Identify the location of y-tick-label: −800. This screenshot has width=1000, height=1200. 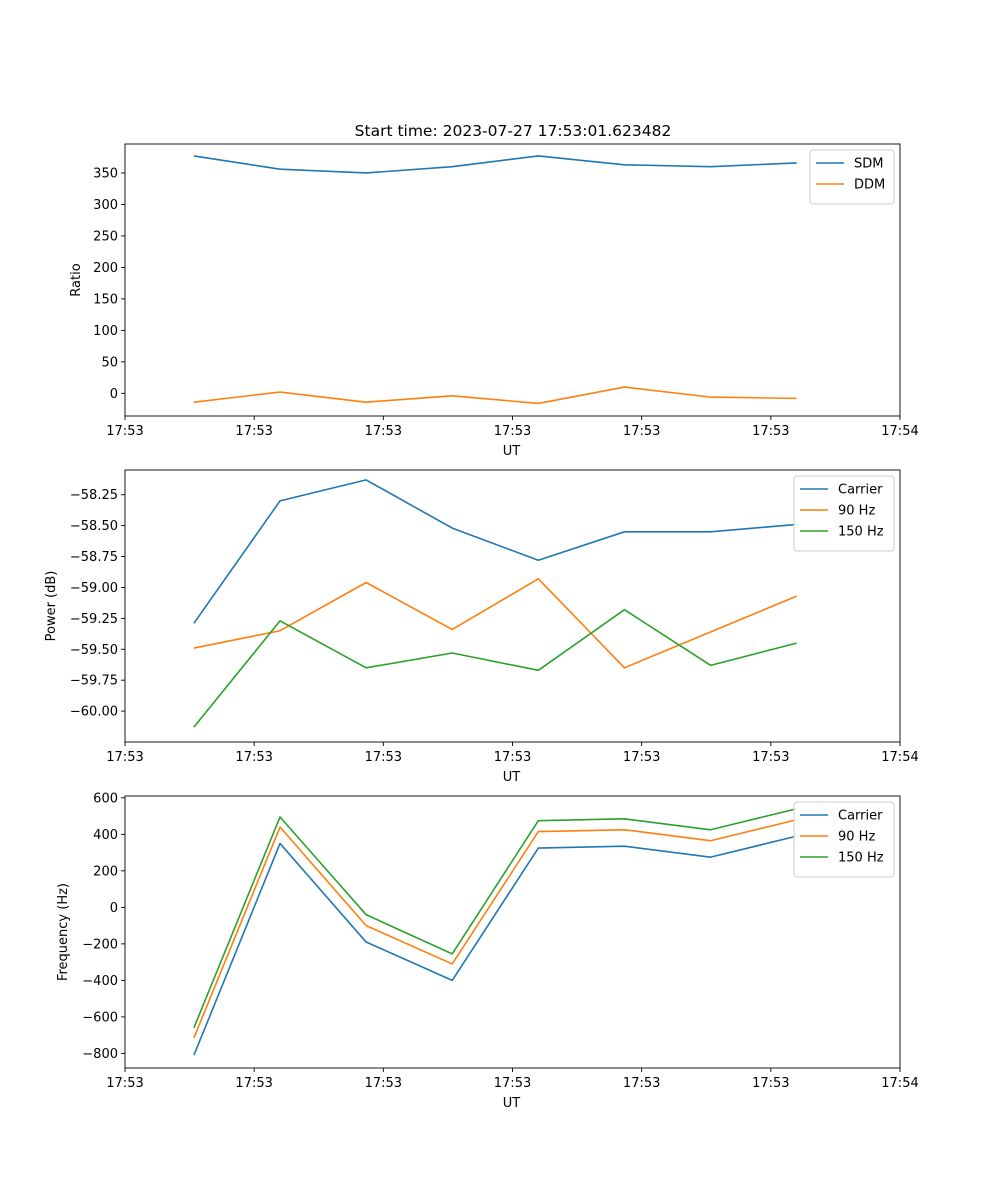
(100, 1054).